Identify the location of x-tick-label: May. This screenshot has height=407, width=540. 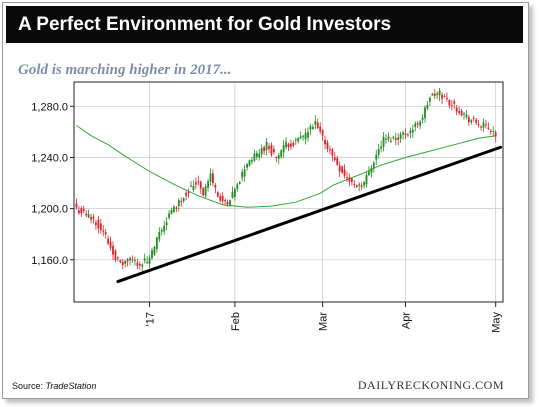
(497, 322).